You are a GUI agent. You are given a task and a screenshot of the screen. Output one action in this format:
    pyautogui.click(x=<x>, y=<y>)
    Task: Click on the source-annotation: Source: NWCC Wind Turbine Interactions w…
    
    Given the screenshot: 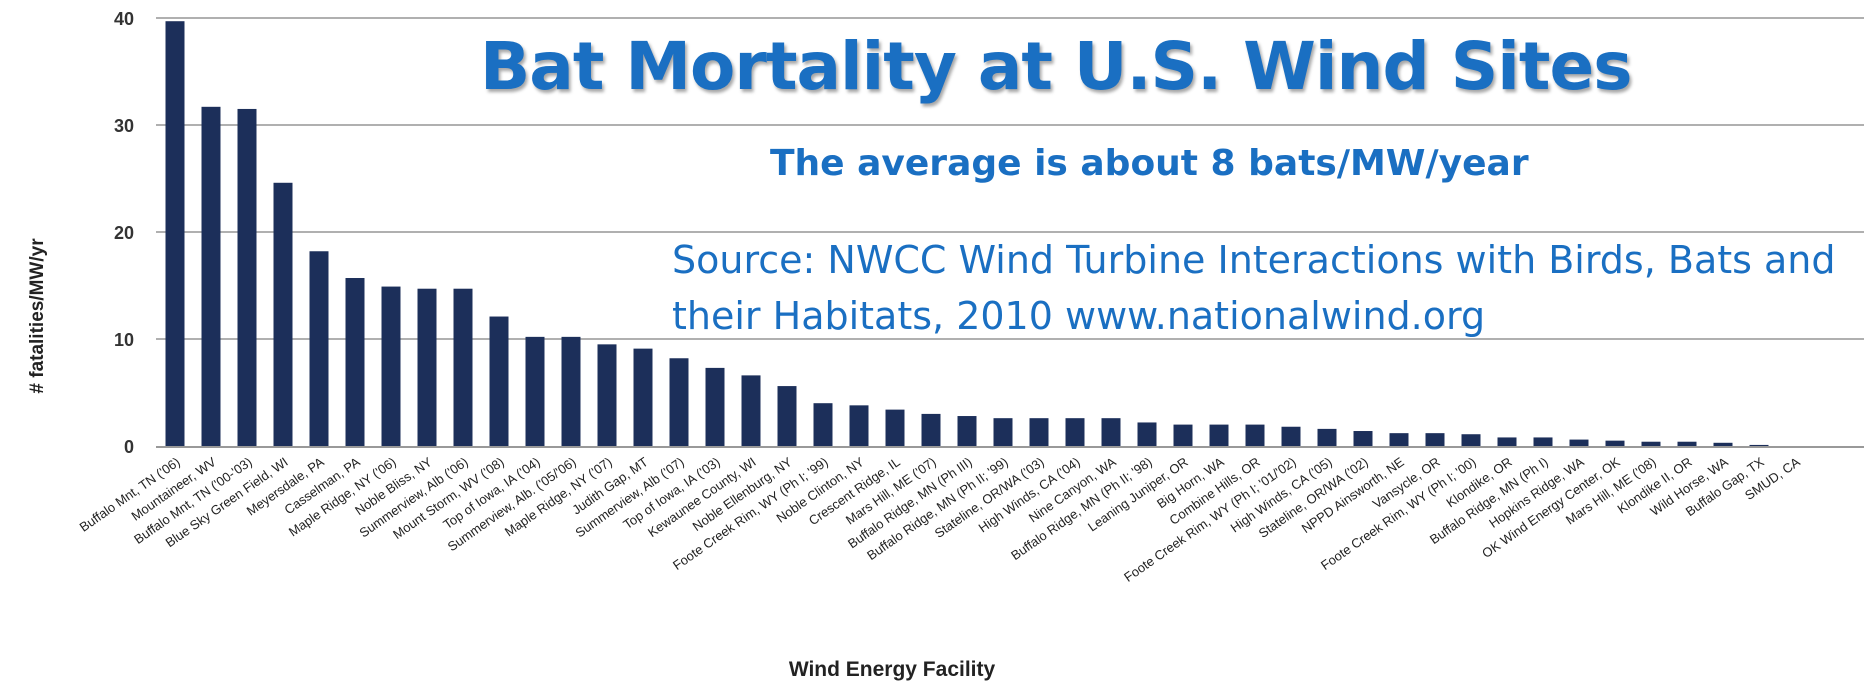 What is the action you would take?
    pyautogui.click(x=1254, y=288)
    